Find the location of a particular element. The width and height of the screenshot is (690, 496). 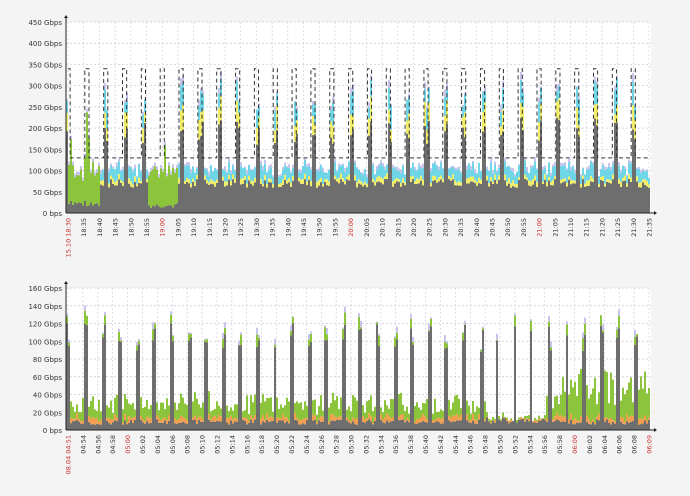

x-tick-label: 20:20 is located at coordinates (414, 227).